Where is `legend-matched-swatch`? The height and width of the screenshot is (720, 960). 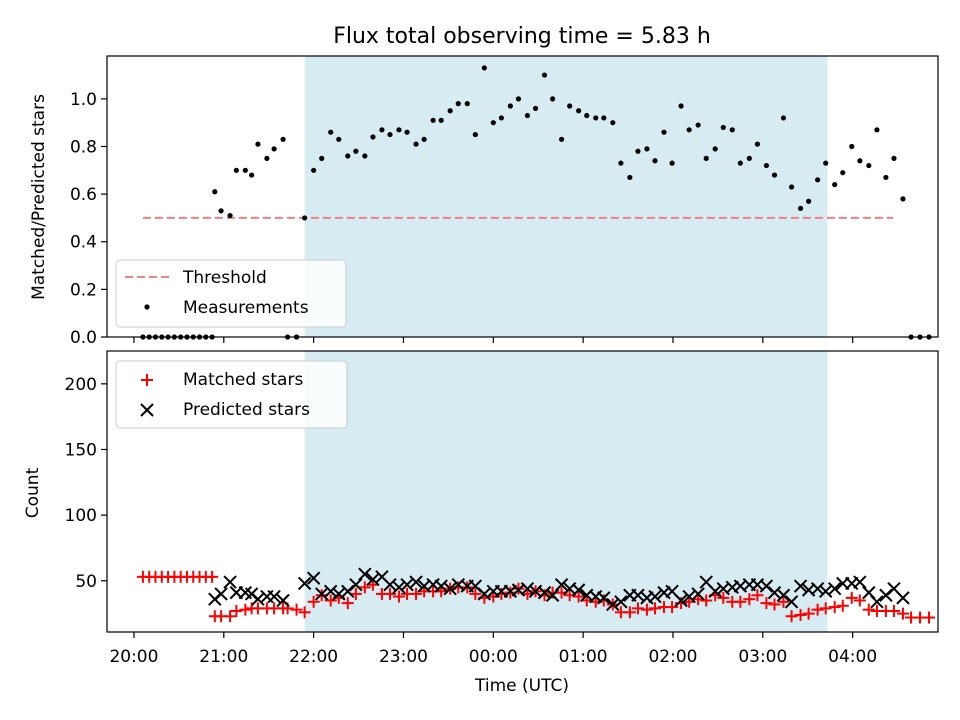
legend-matched-swatch is located at coordinates (147, 380).